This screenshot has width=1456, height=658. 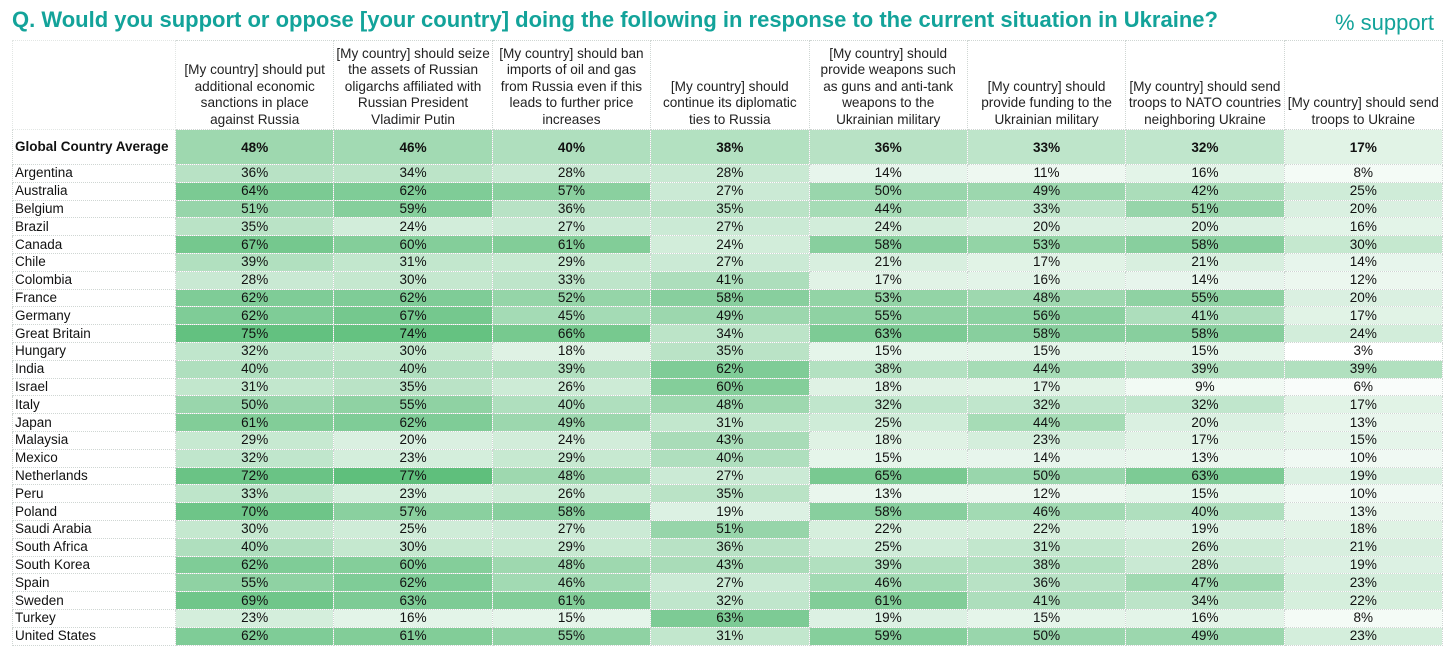 I want to click on row-label: Chile, so click(x=94, y=262).